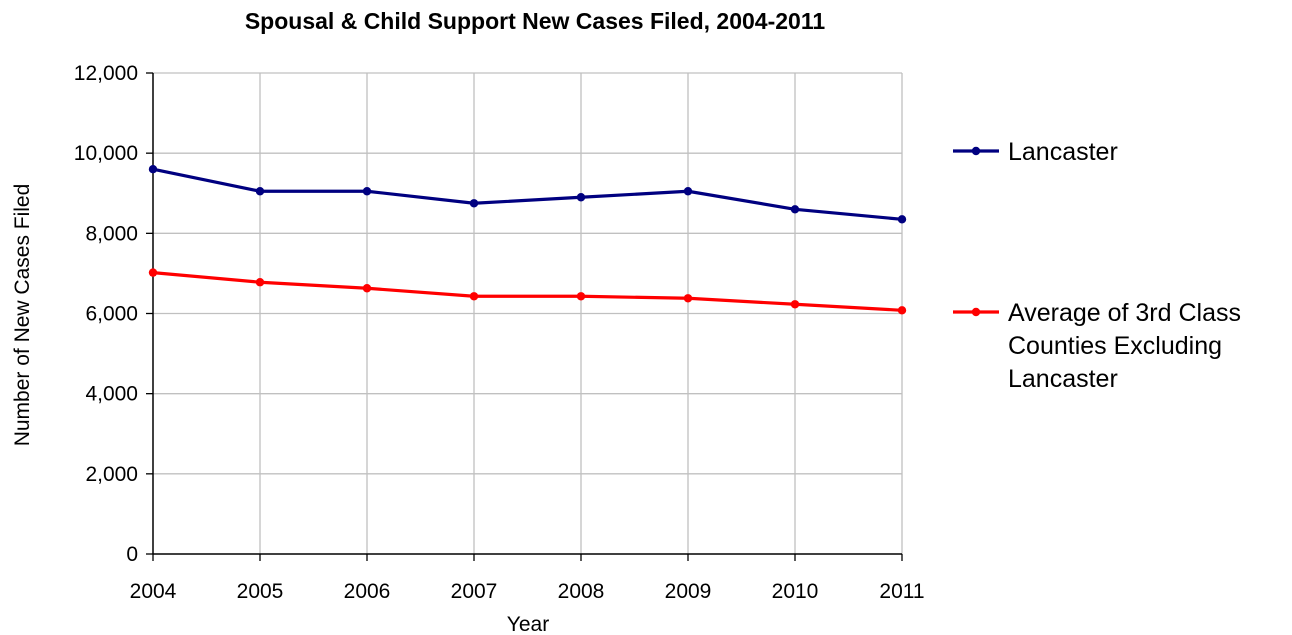 The image size is (1292, 635). I want to click on legend-label: Average of 3rd Class, so click(1124, 313).